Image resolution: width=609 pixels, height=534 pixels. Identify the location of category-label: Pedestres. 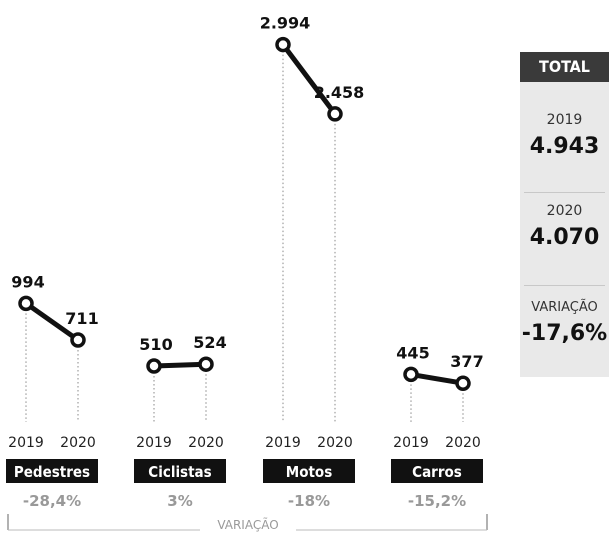
(52, 472).